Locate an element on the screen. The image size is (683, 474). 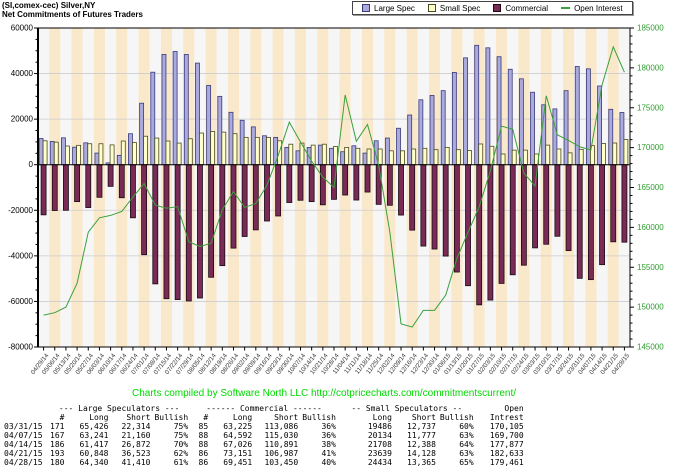
table-cell: 60,848 is located at coordinates (94, 453).